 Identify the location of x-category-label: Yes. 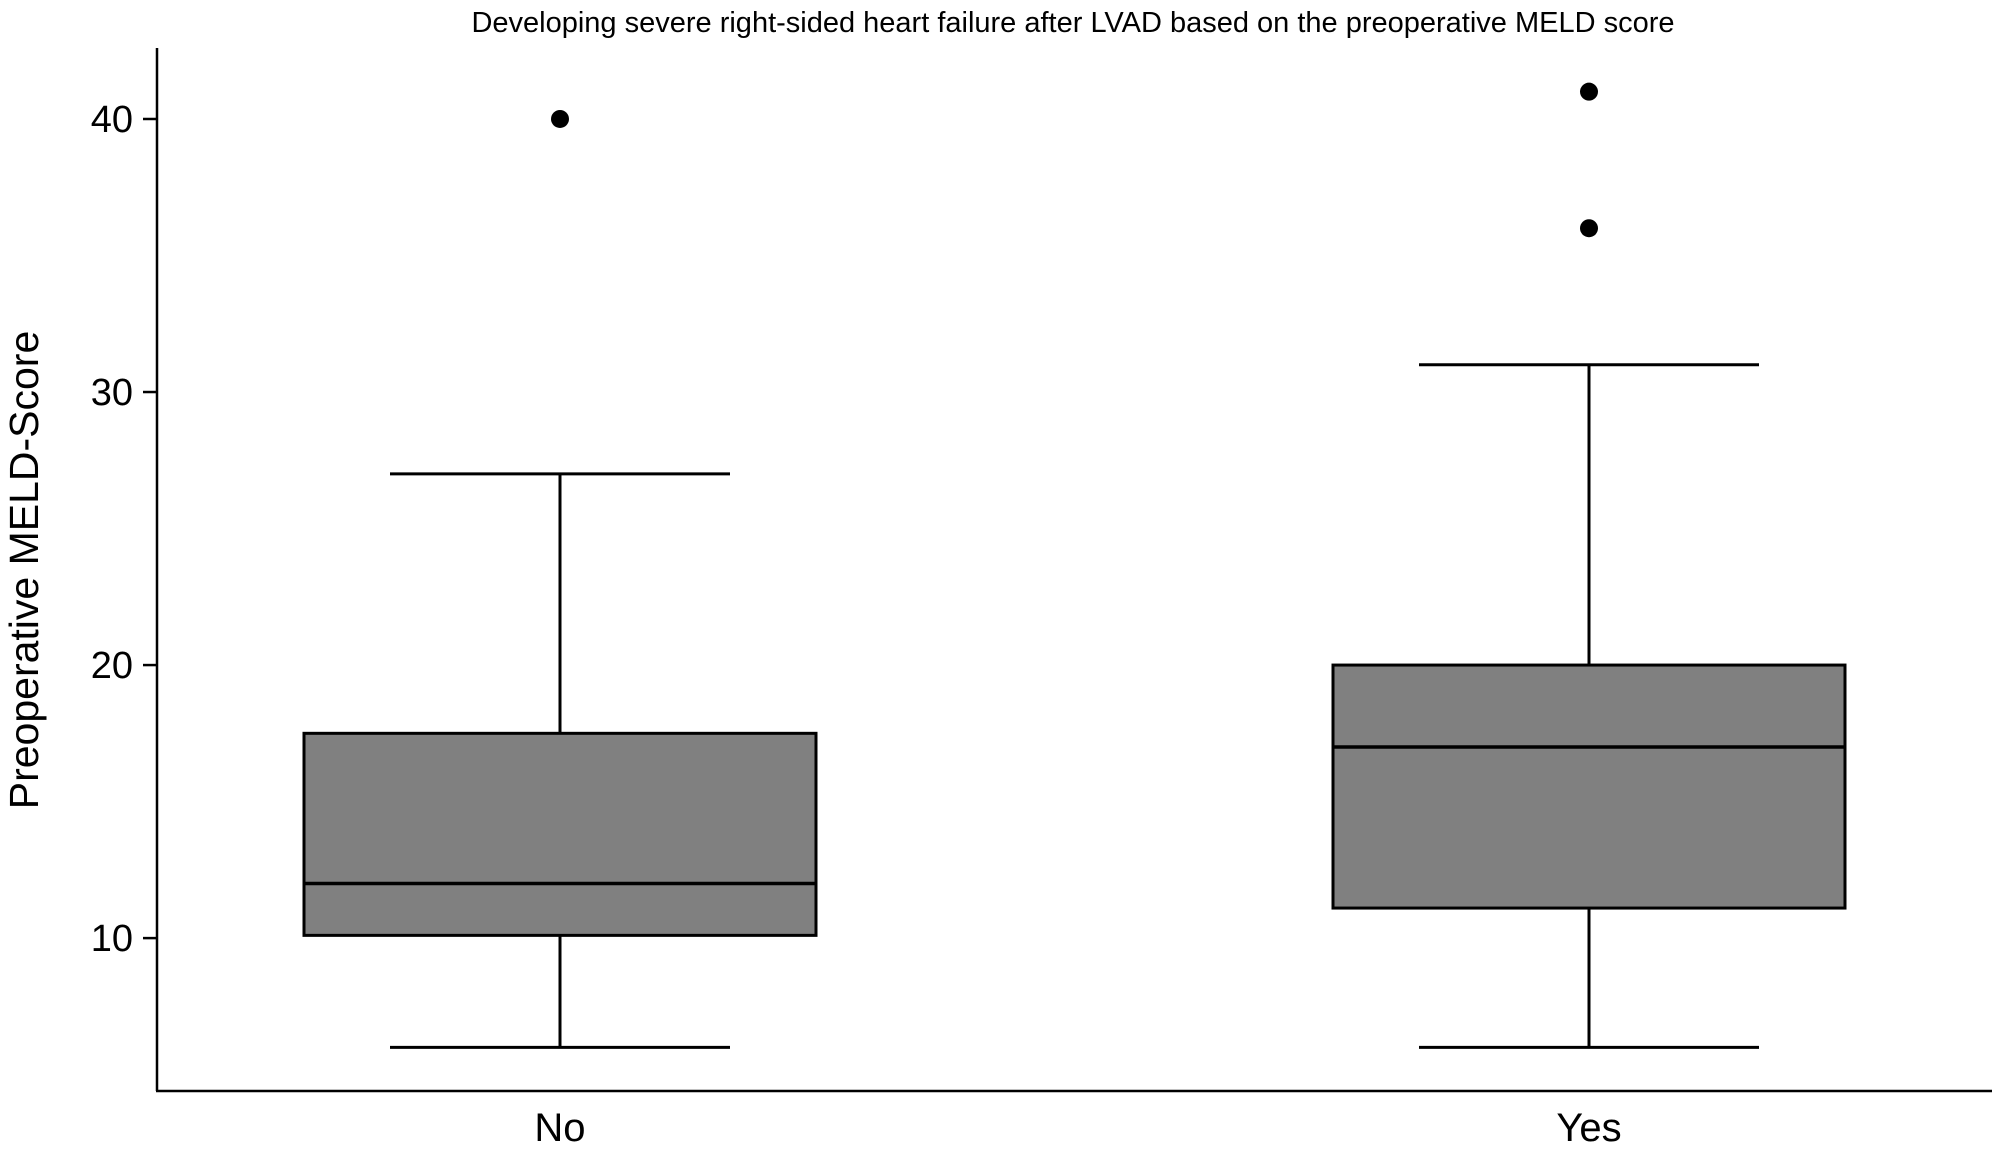
(1588, 1128).